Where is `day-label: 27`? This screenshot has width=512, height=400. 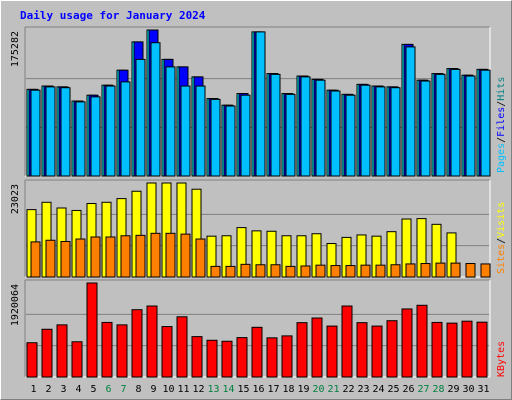
day-label: 27 is located at coordinates (423, 389).